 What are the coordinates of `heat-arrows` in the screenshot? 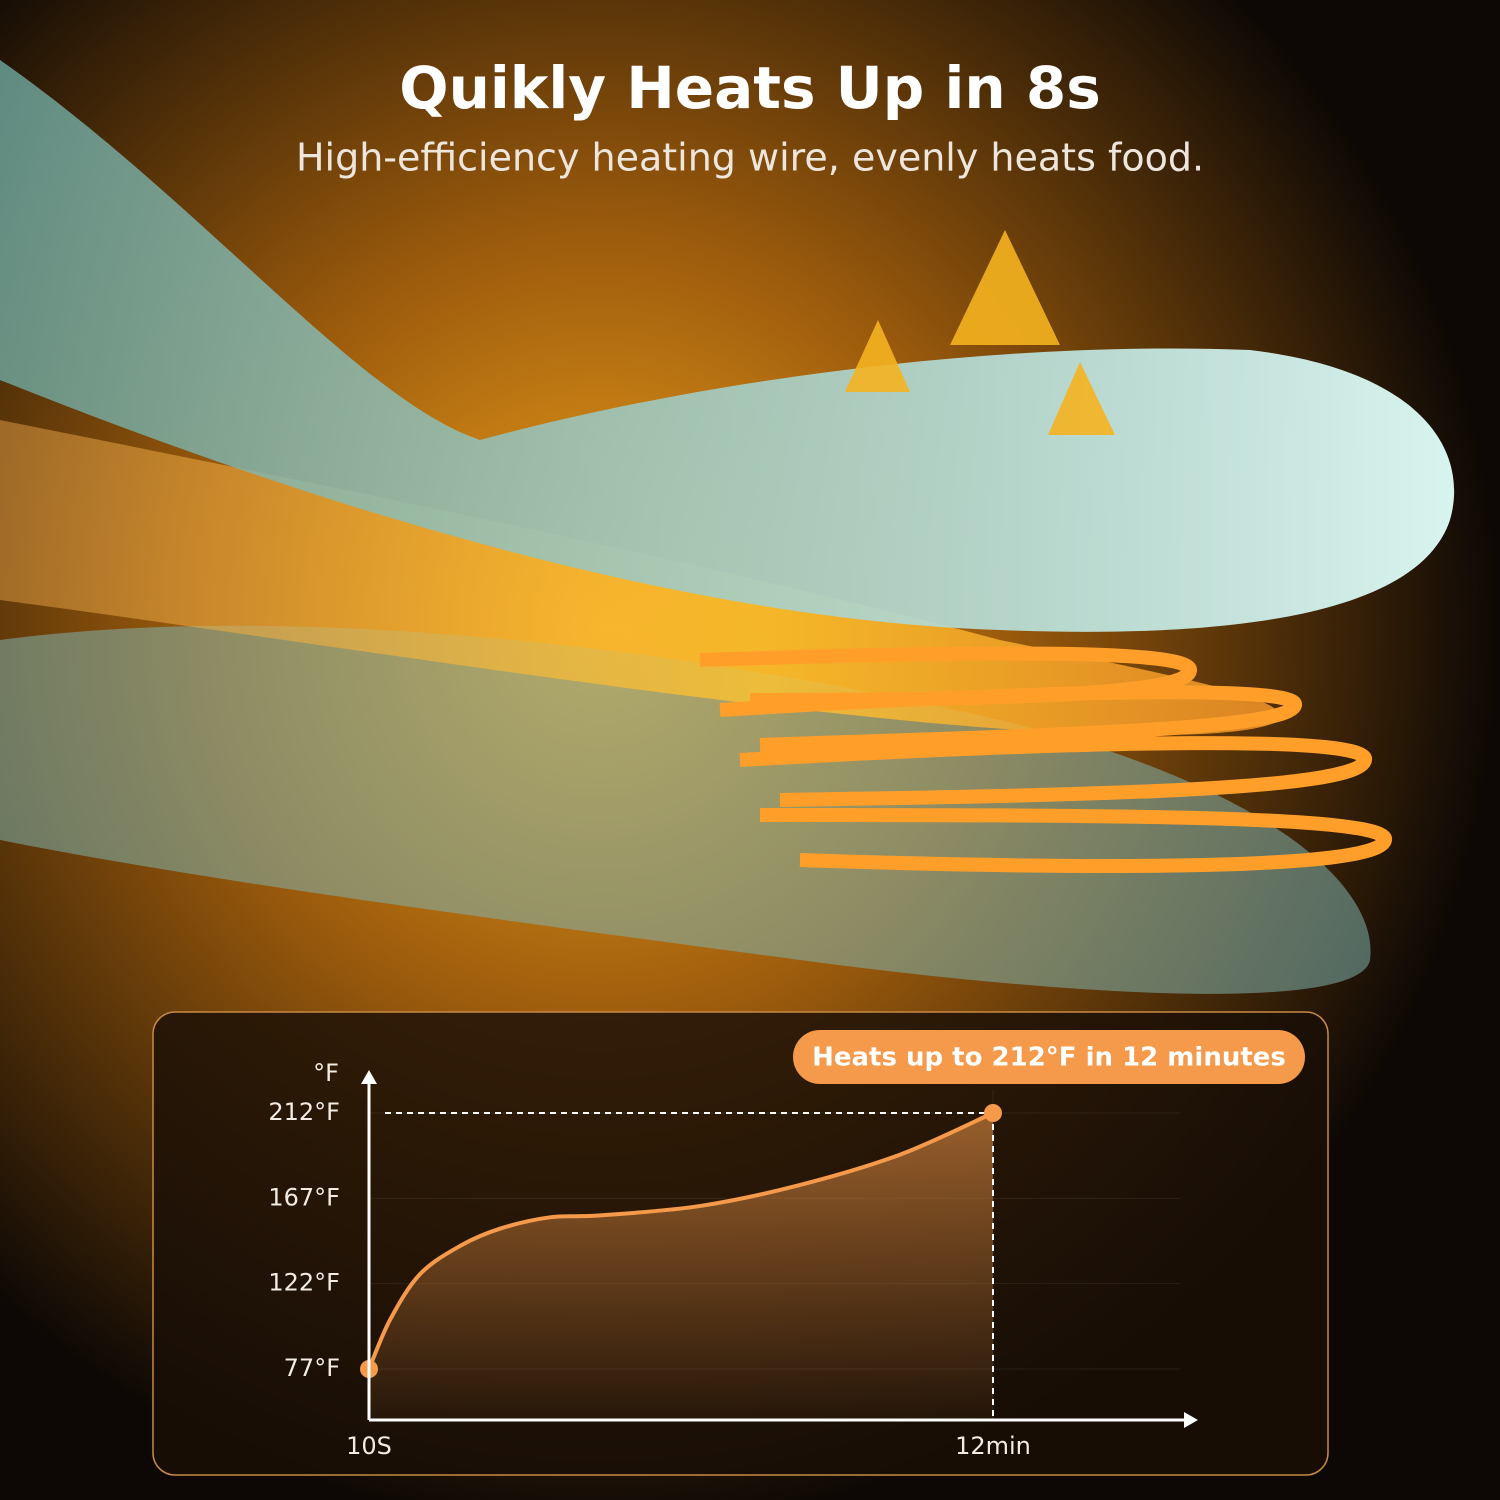 It's located at (980, 332).